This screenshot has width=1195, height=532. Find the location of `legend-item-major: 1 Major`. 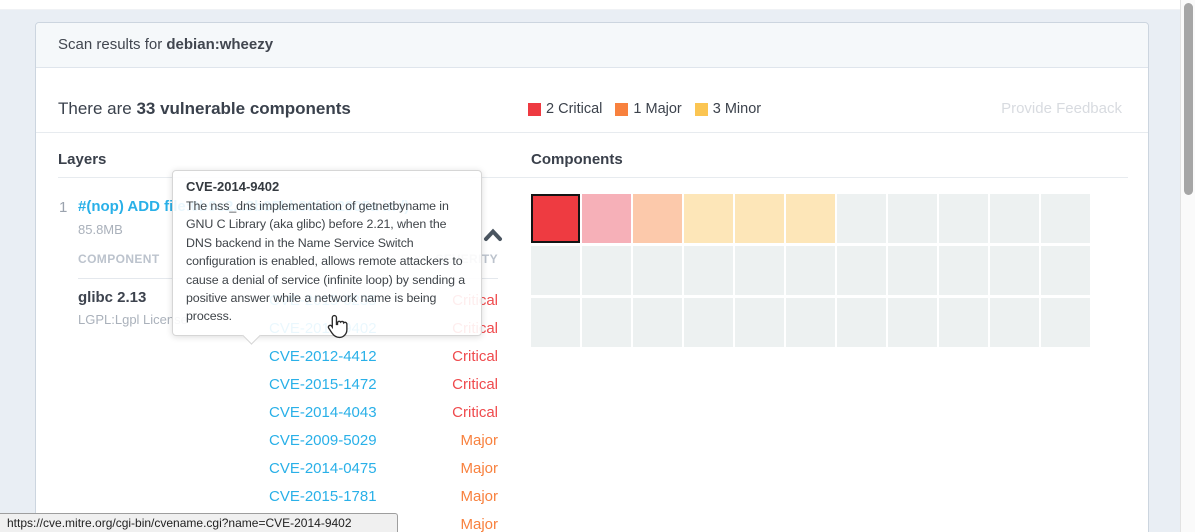

legend-item-major: 1 Major is located at coordinates (648, 109).